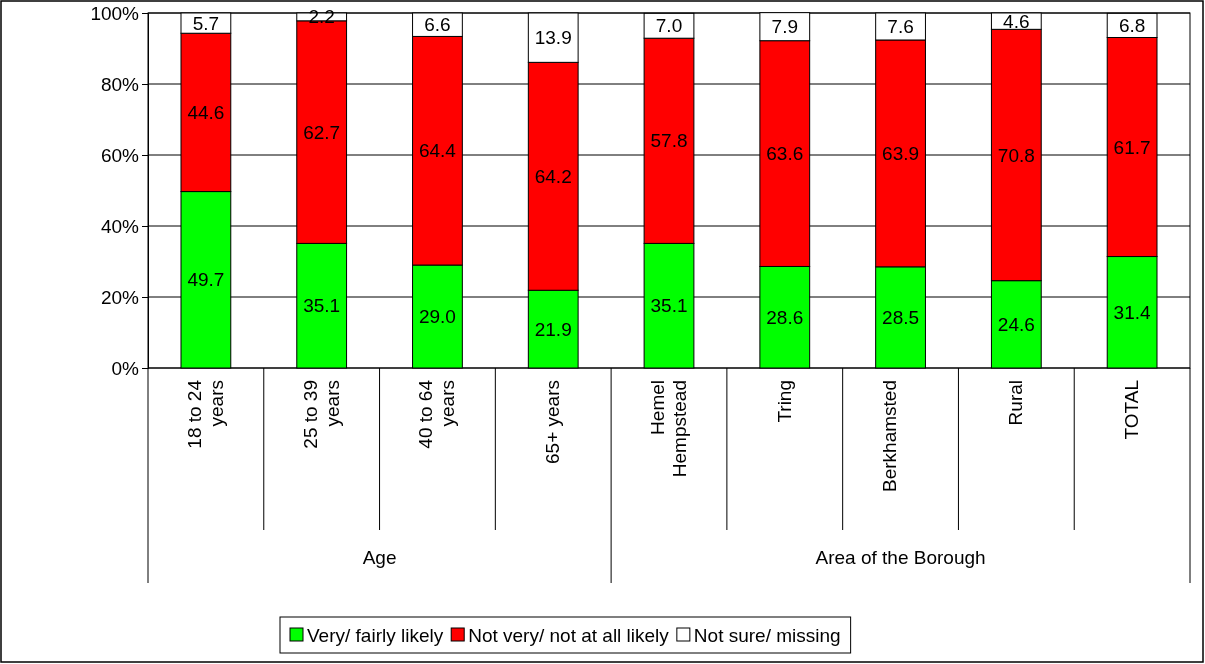 This screenshot has height=664, width=1205. Describe the element at coordinates (206, 112) in the screenshot. I see `data-label: 44.6` at that location.